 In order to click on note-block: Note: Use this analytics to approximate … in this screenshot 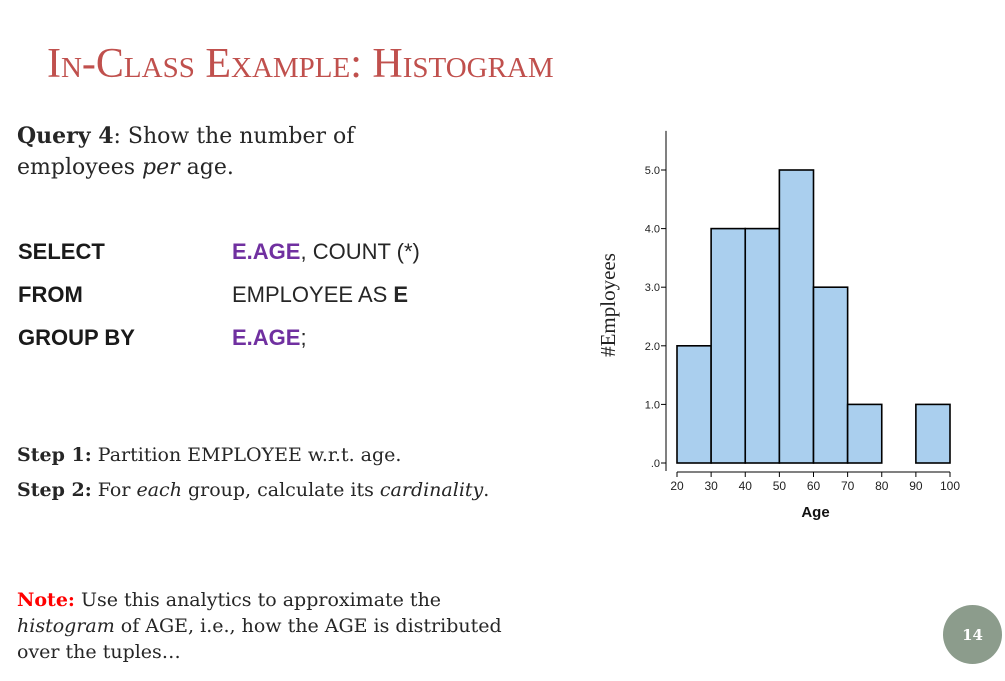, I will do `click(277, 626)`.